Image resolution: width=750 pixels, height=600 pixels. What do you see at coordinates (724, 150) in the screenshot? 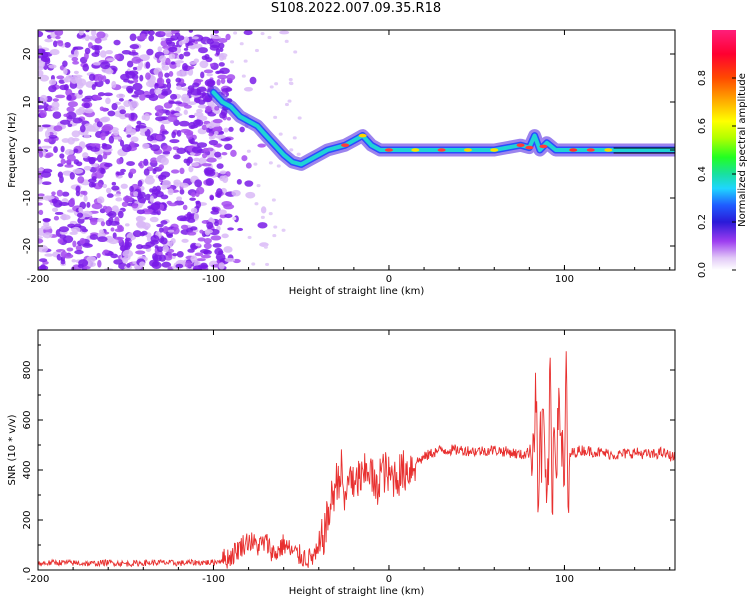
I see `colorbar` at bounding box center [724, 150].